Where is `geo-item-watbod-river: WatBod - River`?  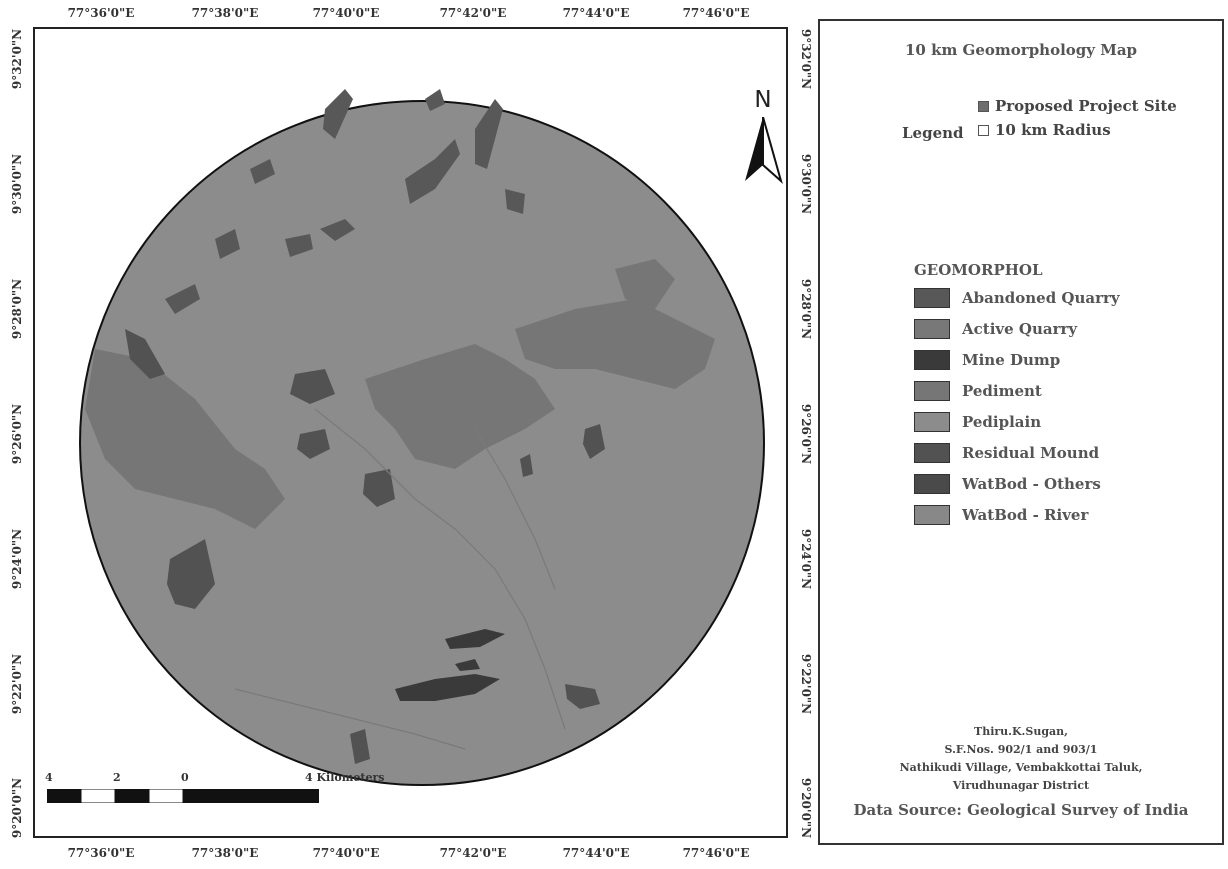 geo-item-watbod-river: WatBod - River is located at coordinates (1001, 515).